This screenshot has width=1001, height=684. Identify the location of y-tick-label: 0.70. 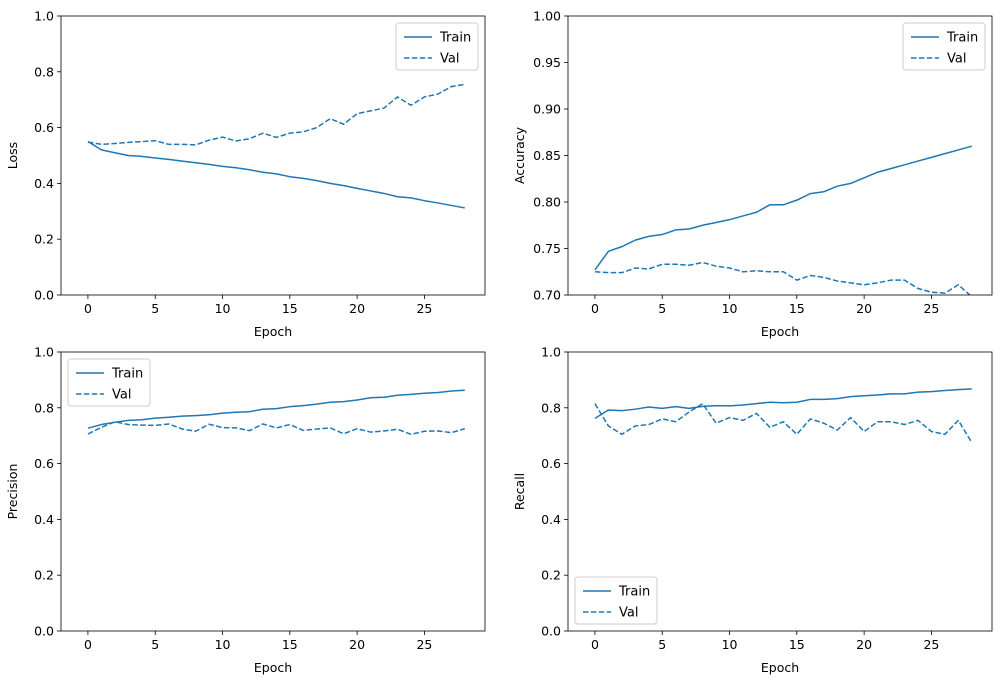
(547, 295).